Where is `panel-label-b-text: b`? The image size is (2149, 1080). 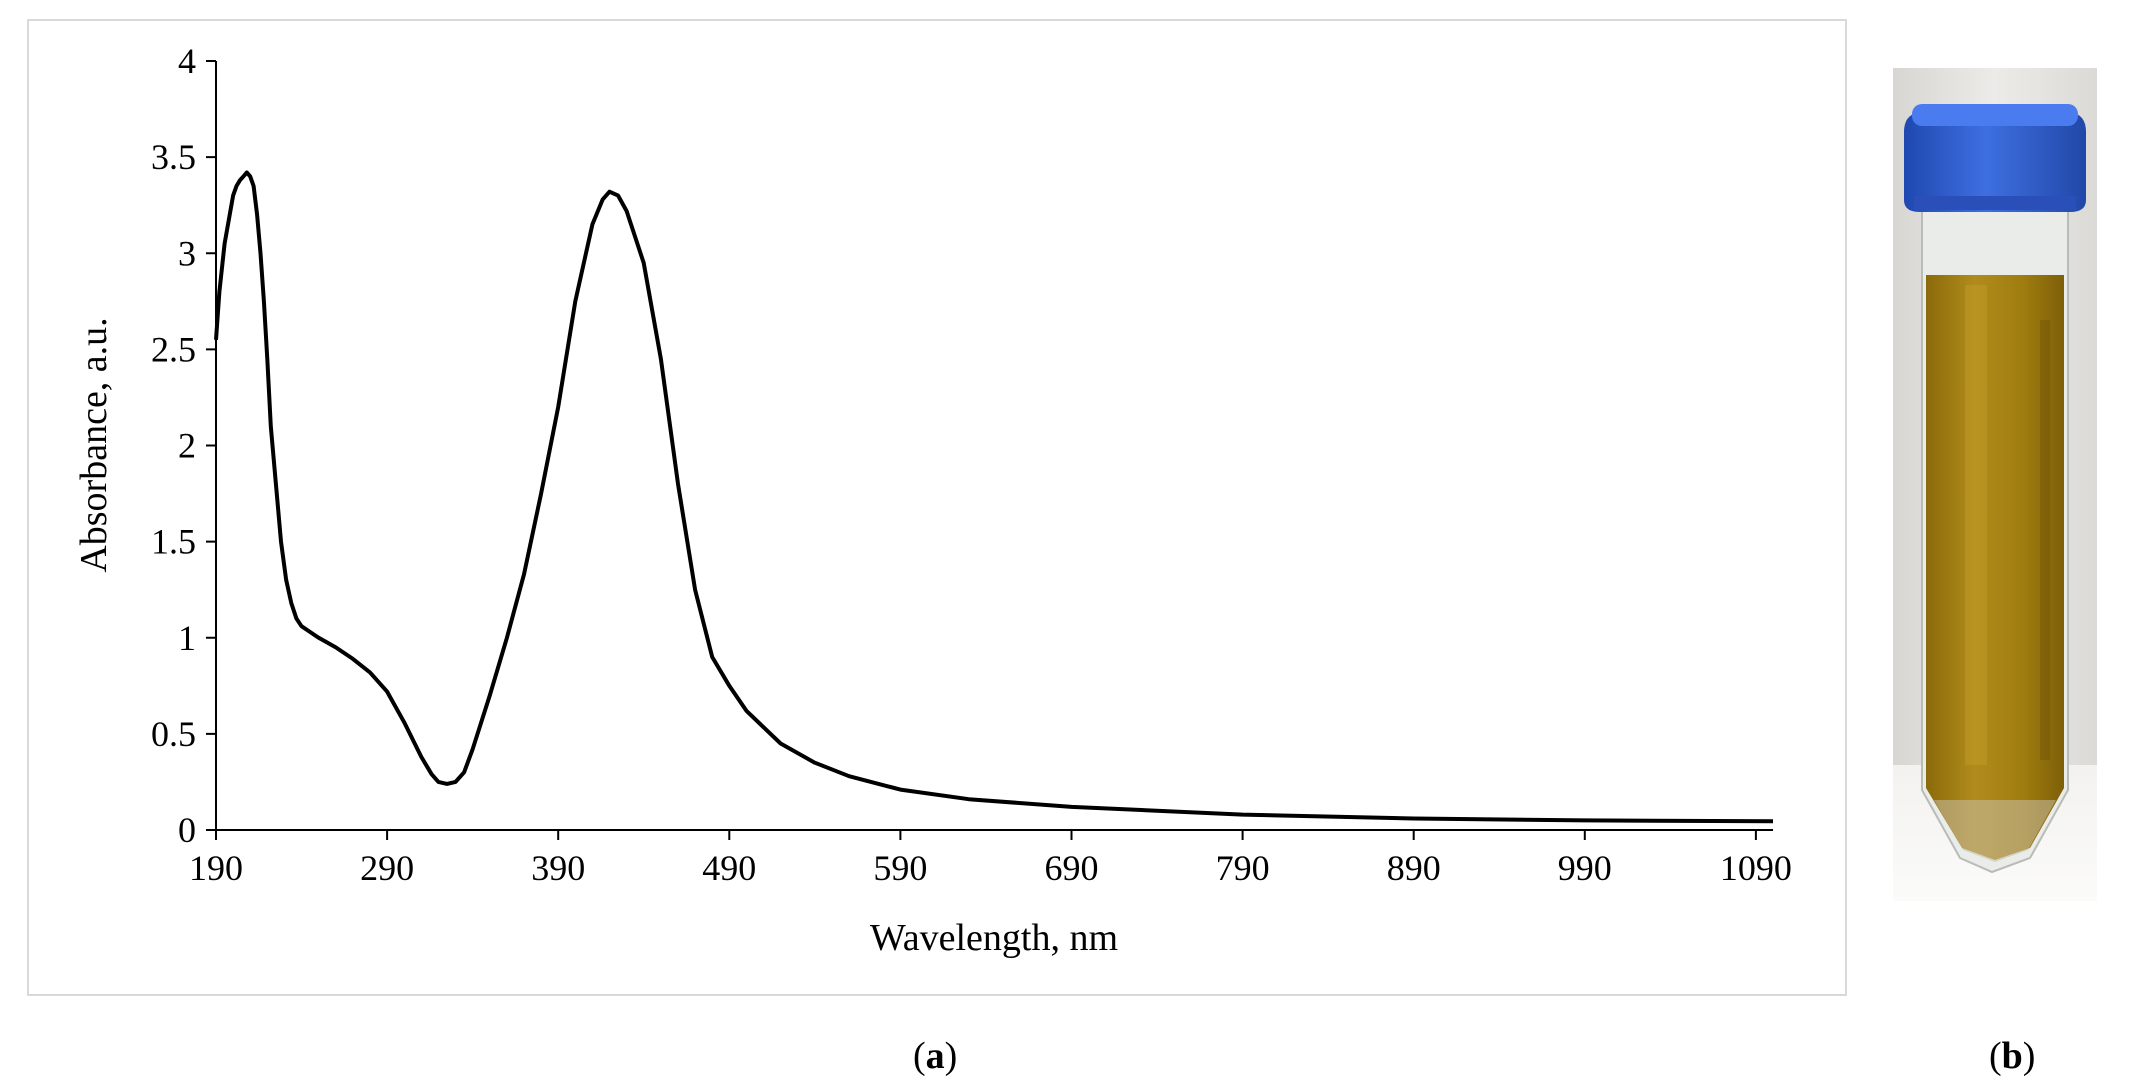
panel-label-b-text: b is located at coordinates (2012, 1056).